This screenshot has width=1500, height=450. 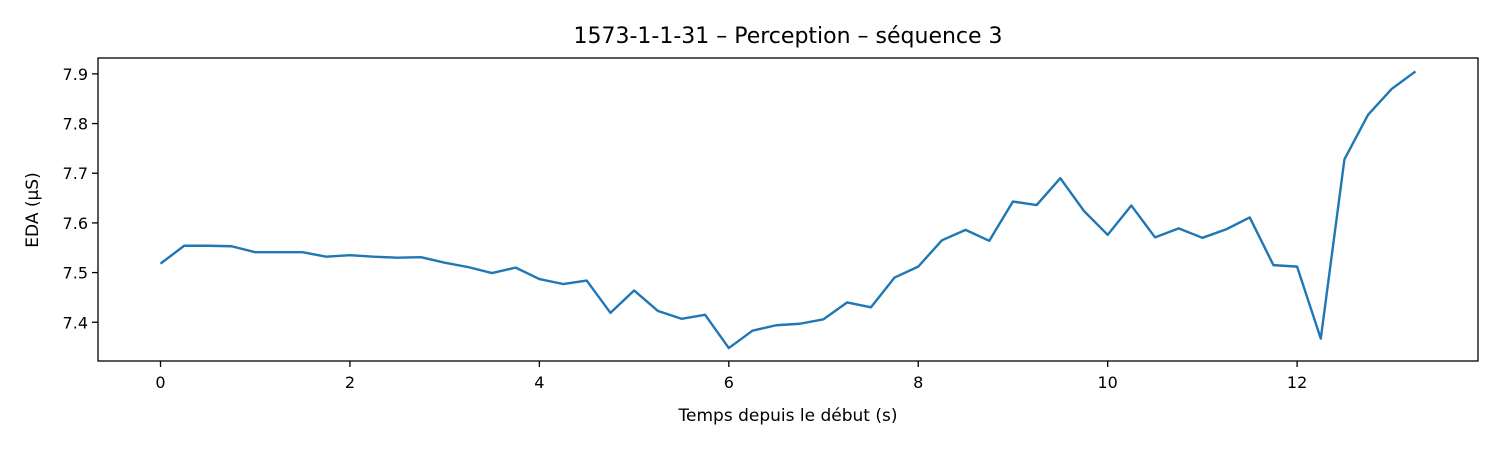 I want to click on y-tick-label: 7.8, so click(x=75, y=124).